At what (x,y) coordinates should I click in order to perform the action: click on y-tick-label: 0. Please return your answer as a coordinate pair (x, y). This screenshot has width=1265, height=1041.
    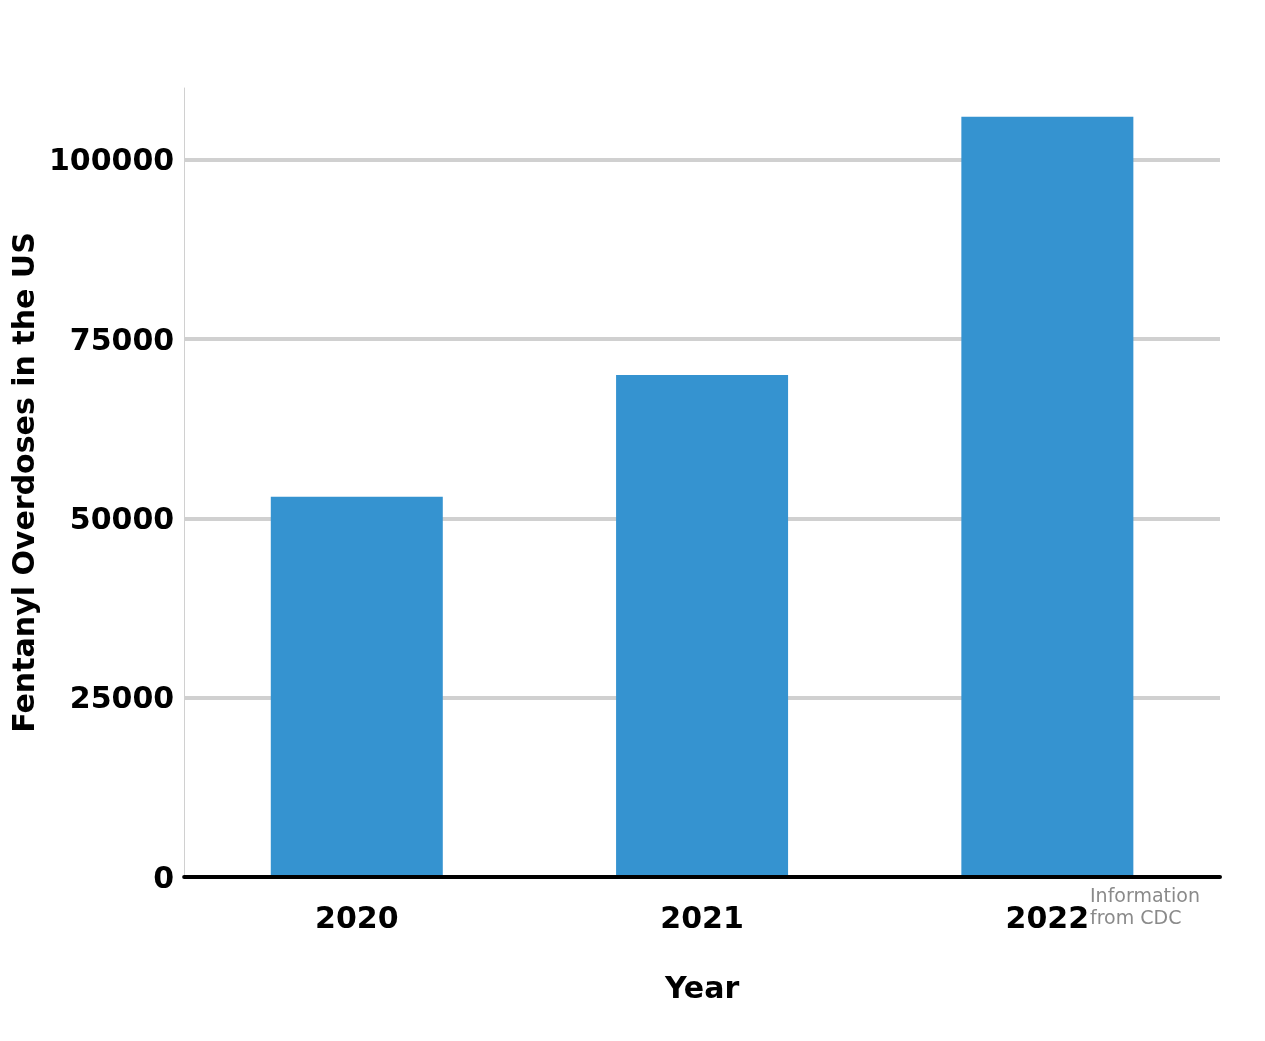
    Looking at the image, I should click on (164, 877).